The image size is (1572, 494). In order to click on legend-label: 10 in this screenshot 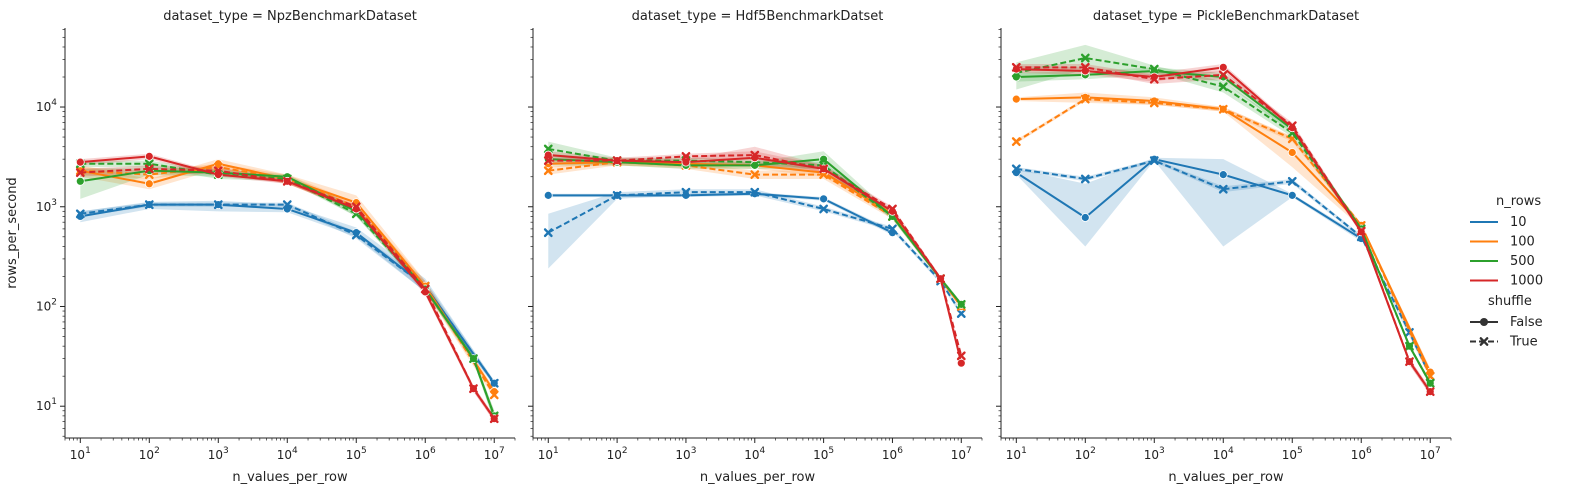, I will do `click(1518, 222)`.